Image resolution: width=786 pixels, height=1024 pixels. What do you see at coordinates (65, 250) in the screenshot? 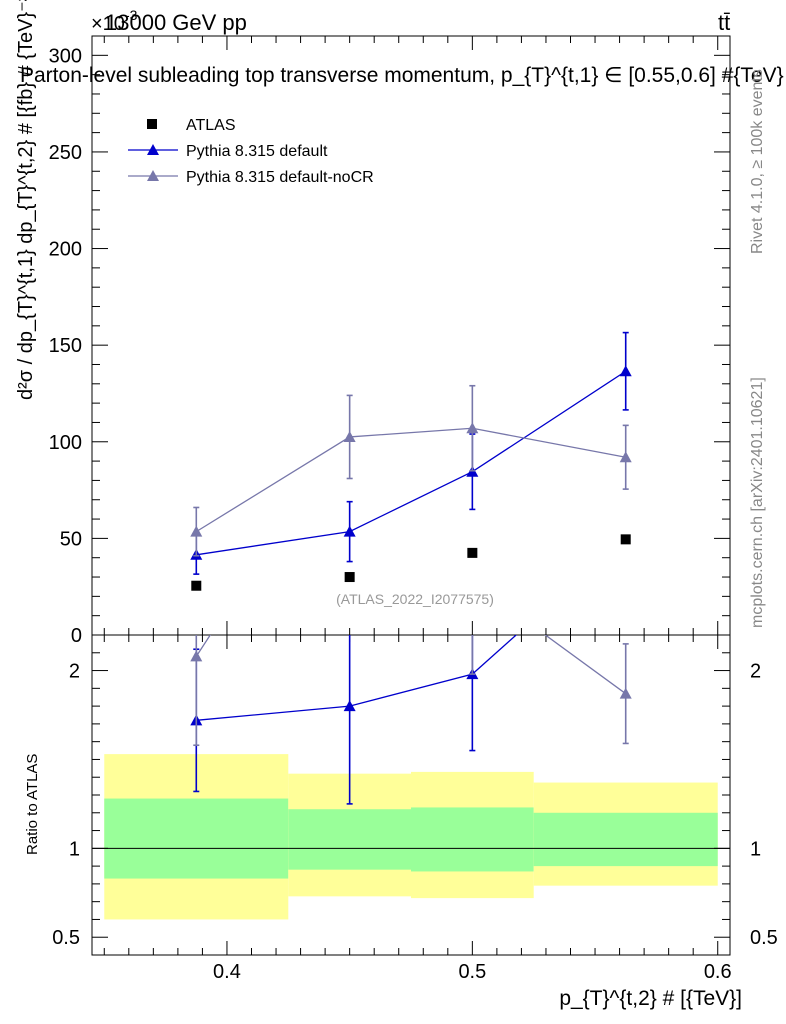
I see `y-tick-label-main: 200` at bounding box center [65, 250].